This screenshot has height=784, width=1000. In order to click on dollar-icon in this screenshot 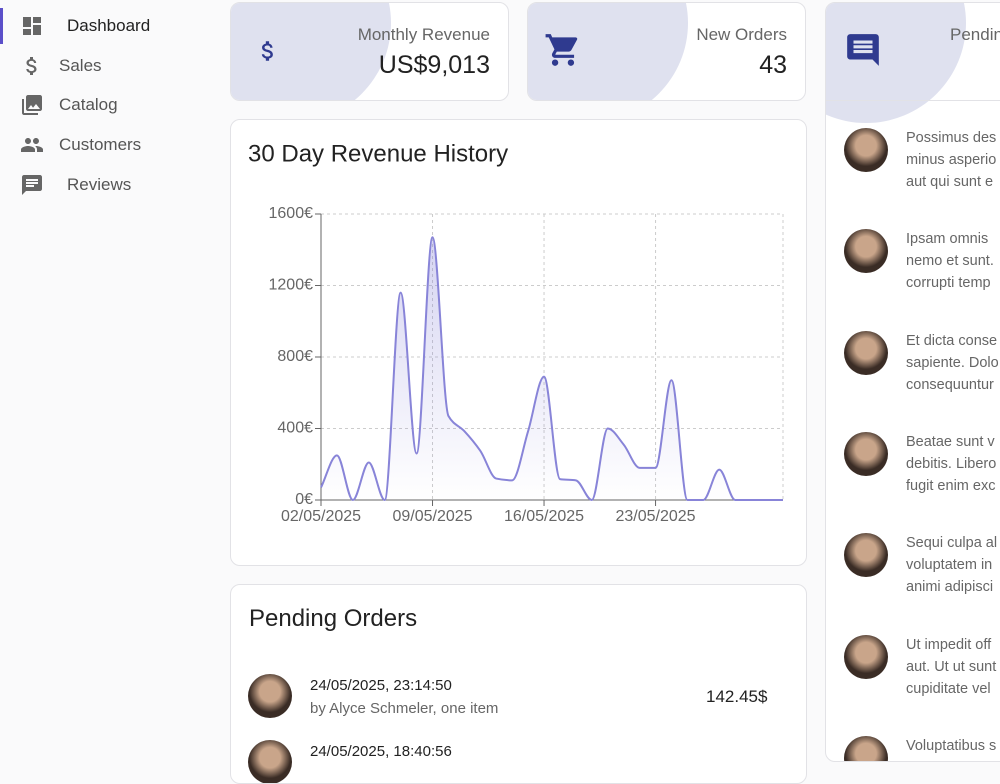, I will do `click(267, 51)`.